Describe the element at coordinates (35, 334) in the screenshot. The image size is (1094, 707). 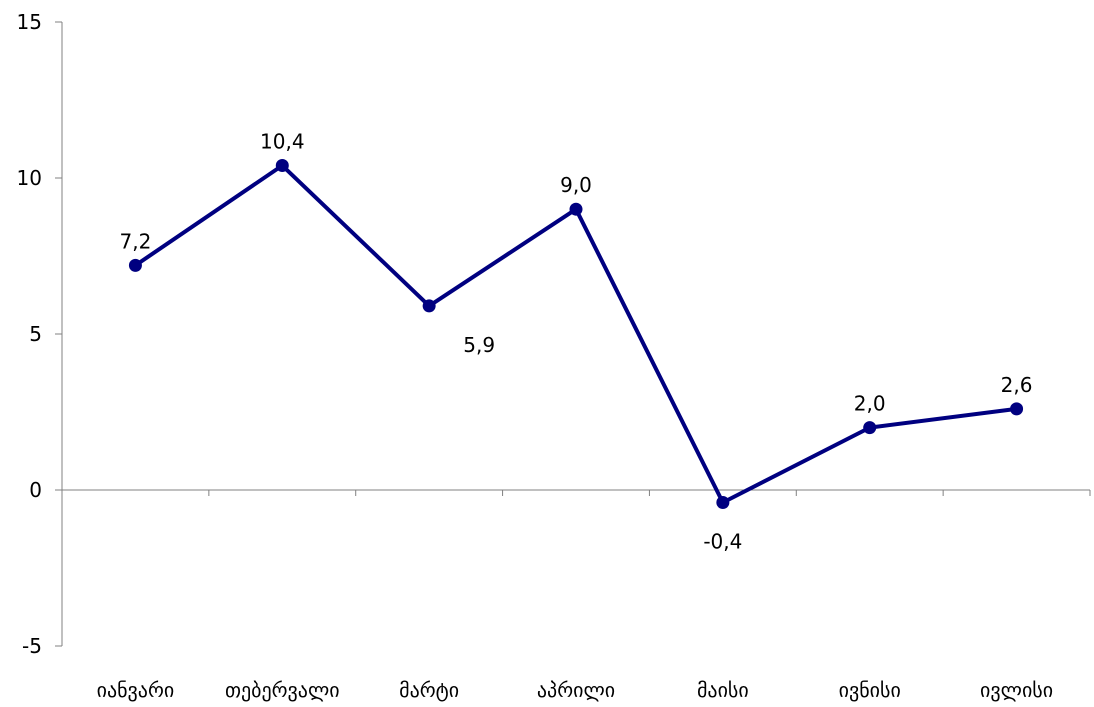
I see `y-tick-label: 5` at that location.